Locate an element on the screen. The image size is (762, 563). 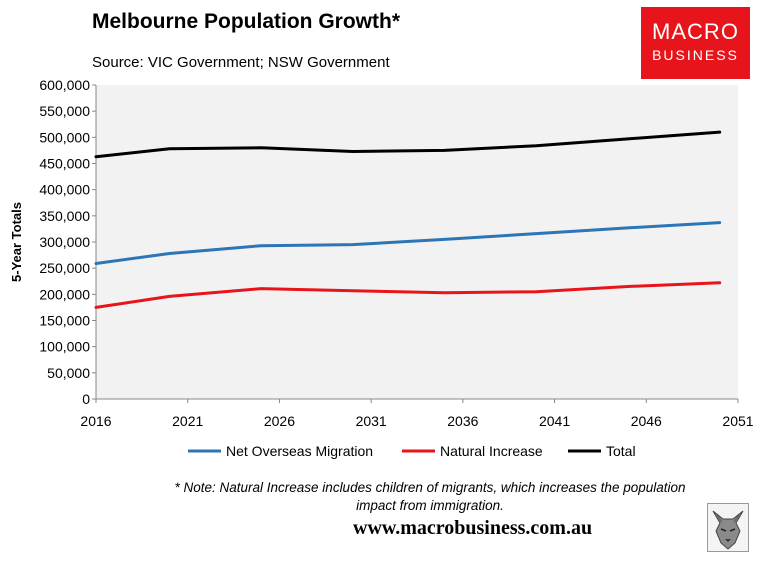
y-tick-label: 550,000 is located at coordinates (64, 111).